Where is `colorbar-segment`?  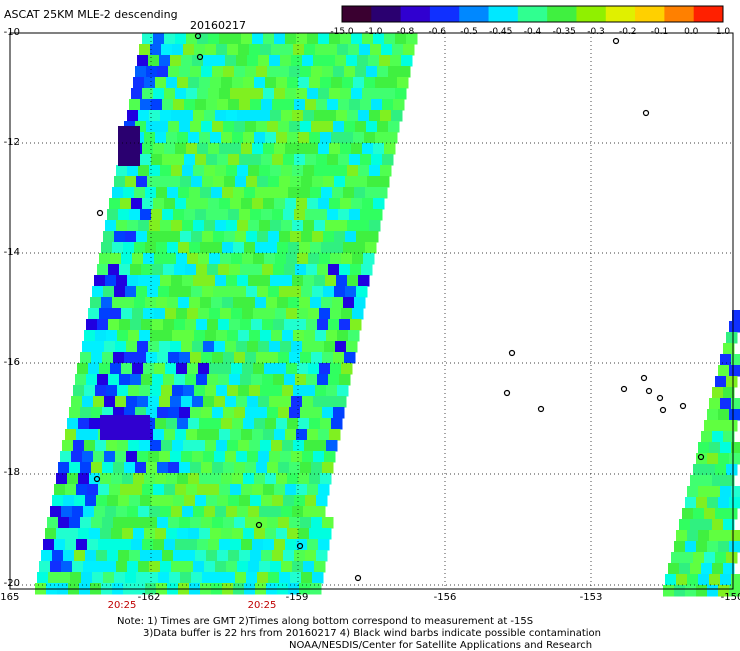 colorbar-segment is located at coordinates (474, 14).